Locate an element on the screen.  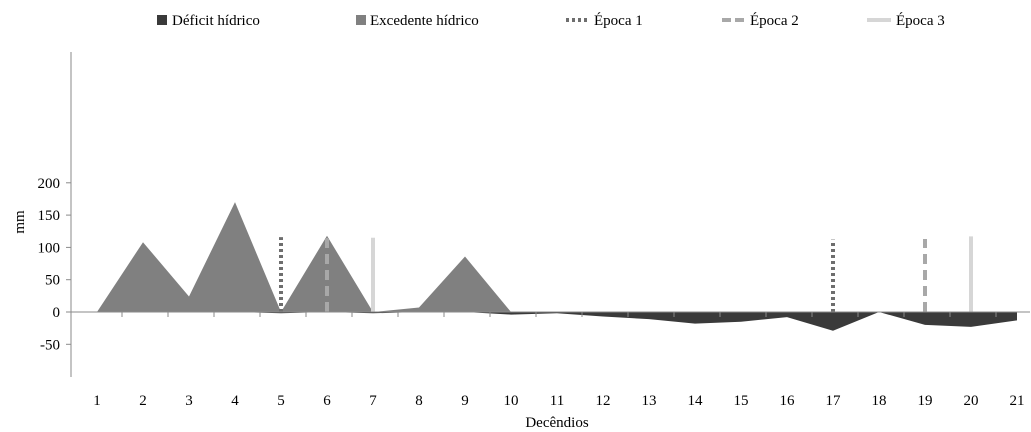
legend-label-2: Excedente hídrico is located at coordinates (424, 21).